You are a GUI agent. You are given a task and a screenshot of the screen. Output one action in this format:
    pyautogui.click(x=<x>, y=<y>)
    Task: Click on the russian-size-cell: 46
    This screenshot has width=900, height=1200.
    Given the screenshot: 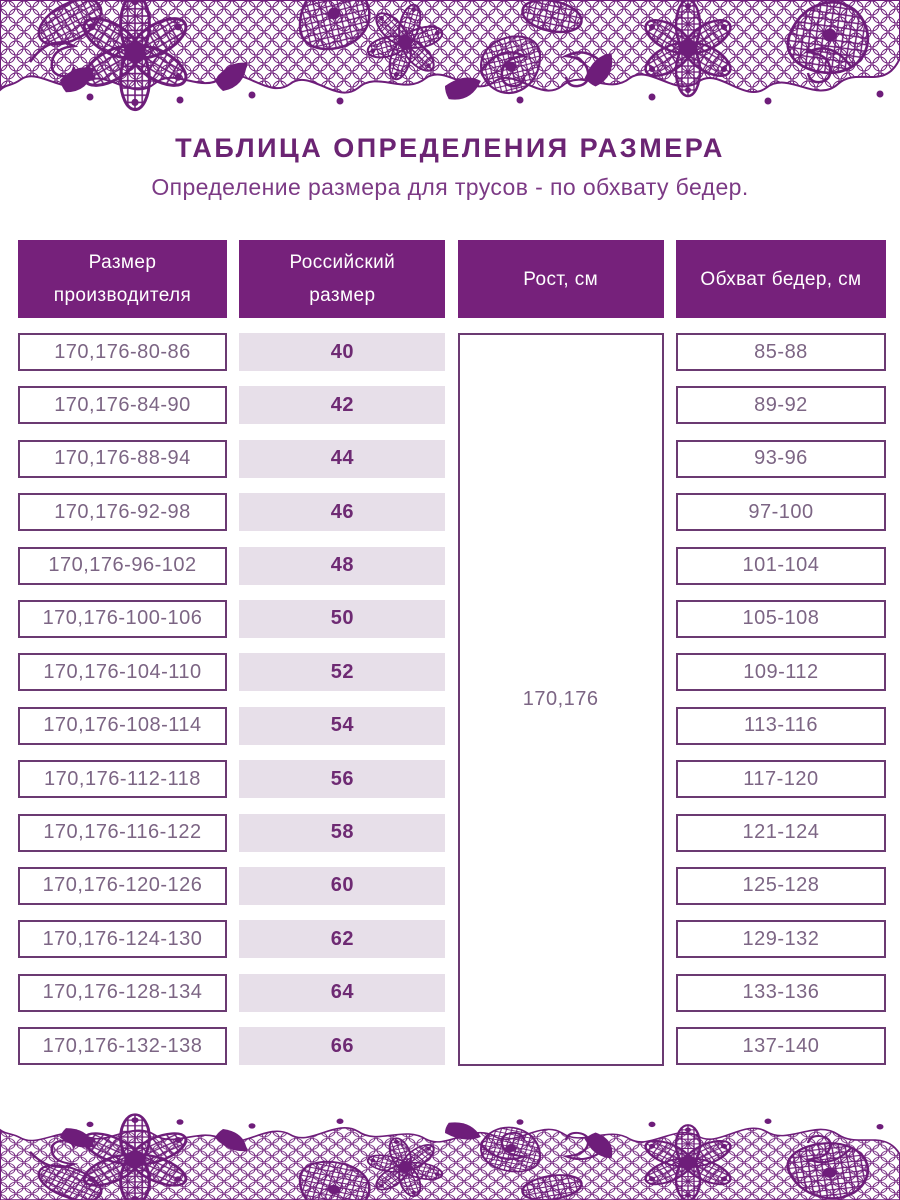 What is the action you would take?
    pyautogui.click(x=342, y=512)
    